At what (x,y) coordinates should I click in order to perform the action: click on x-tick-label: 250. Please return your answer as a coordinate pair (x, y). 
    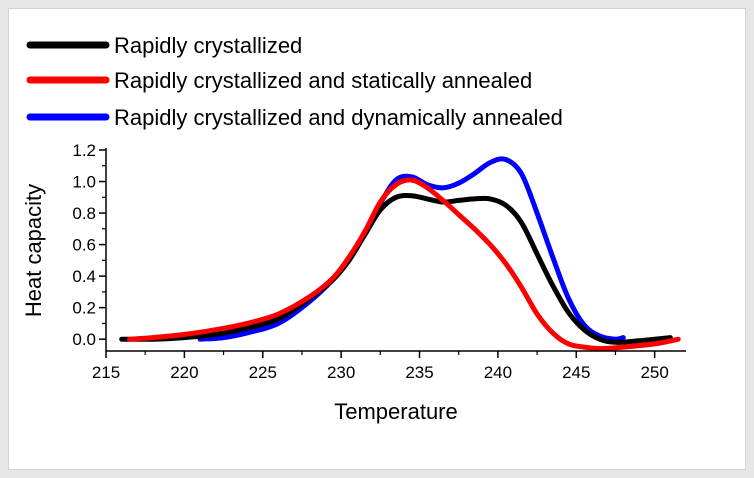
    Looking at the image, I should click on (654, 372).